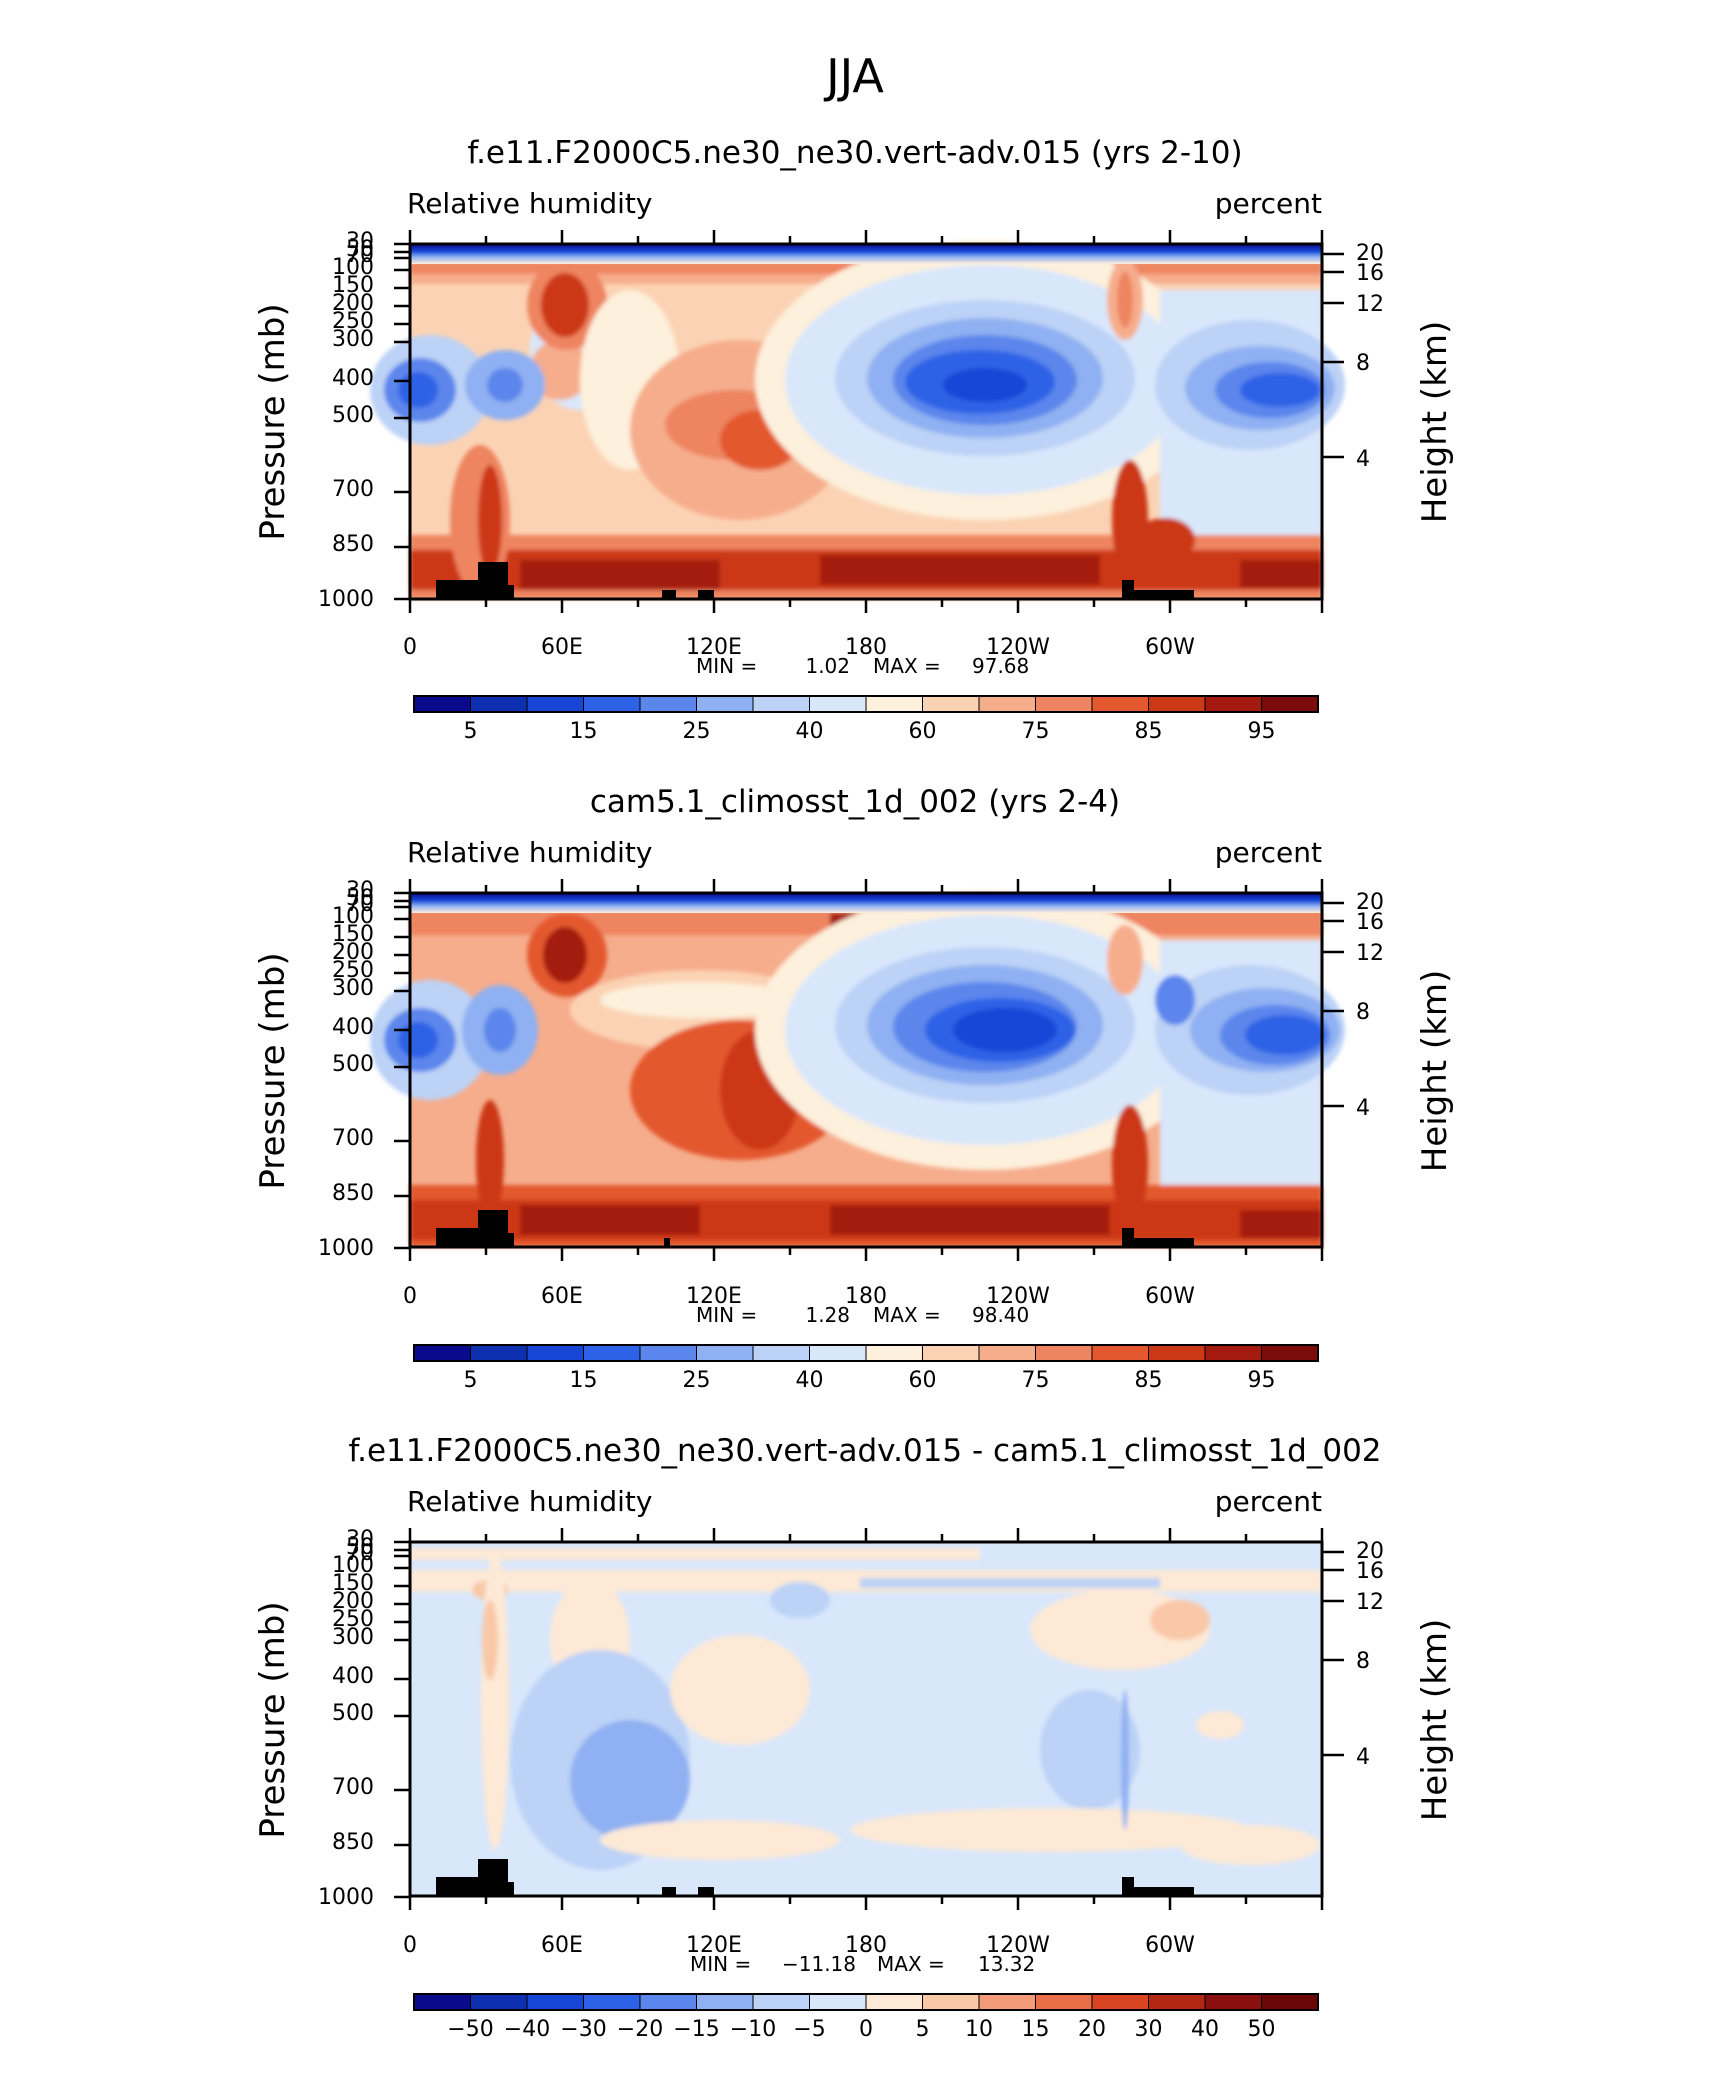 Image resolution: width=1710 pixels, height=2074 pixels. Describe the element at coordinates (353, 1787) in the screenshot. I see `y-tick-label: 700` at that location.